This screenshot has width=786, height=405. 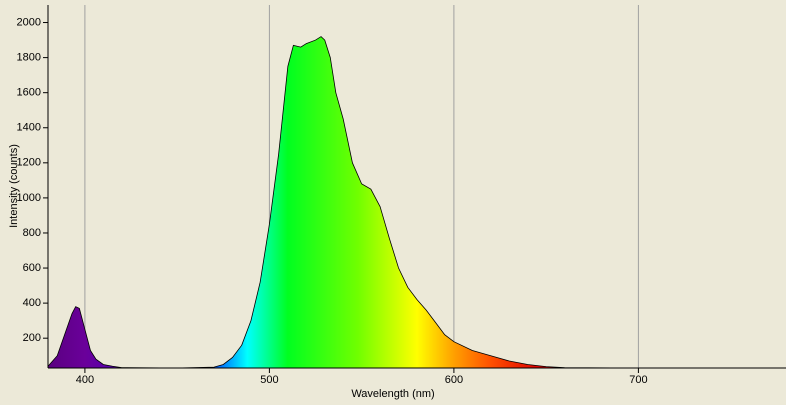 What do you see at coordinates (638, 380) in the screenshot?
I see `x-tick-label: 700` at bounding box center [638, 380].